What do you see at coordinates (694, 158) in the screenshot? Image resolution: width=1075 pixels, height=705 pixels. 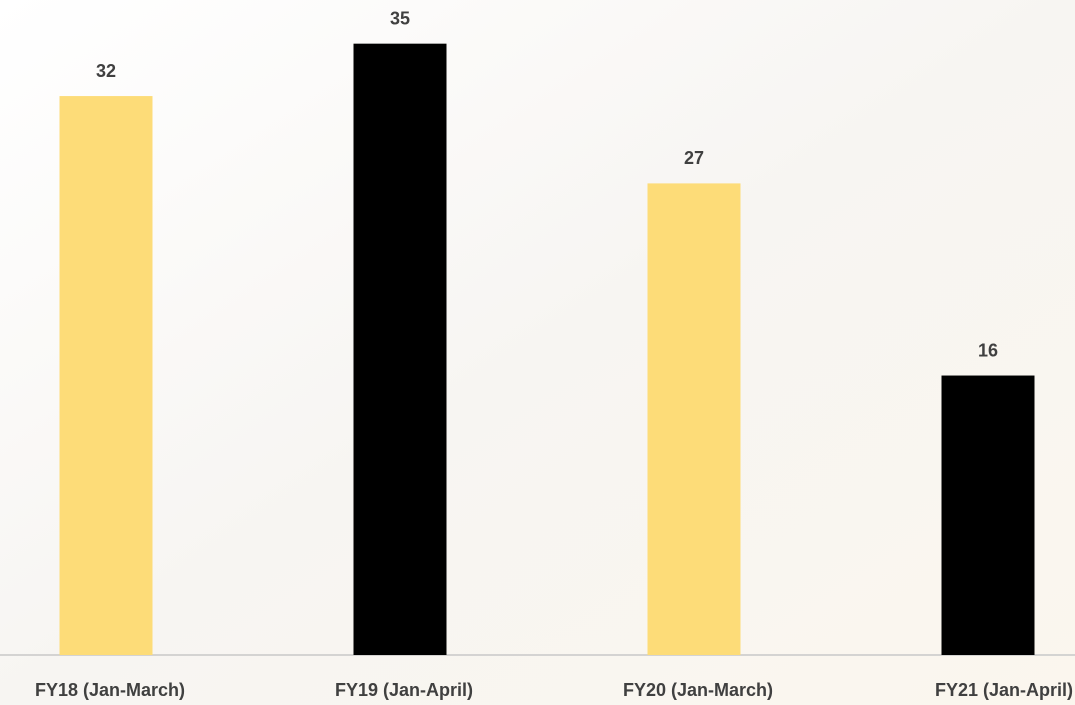 I see `value-label: 27` at bounding box center [694, 158].